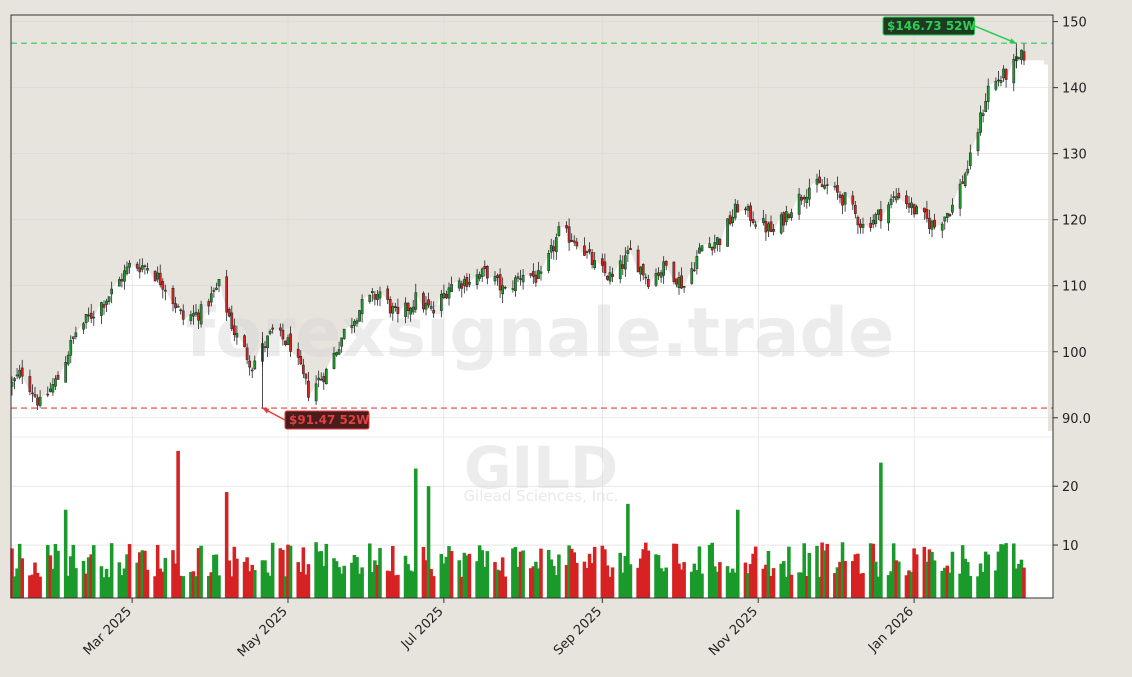 The image size is (1132, 677). What do you see at coordinates (1074, 287) in the screenshot?
I see `y-tick-label: 110` at bounding box center [1074, 287].